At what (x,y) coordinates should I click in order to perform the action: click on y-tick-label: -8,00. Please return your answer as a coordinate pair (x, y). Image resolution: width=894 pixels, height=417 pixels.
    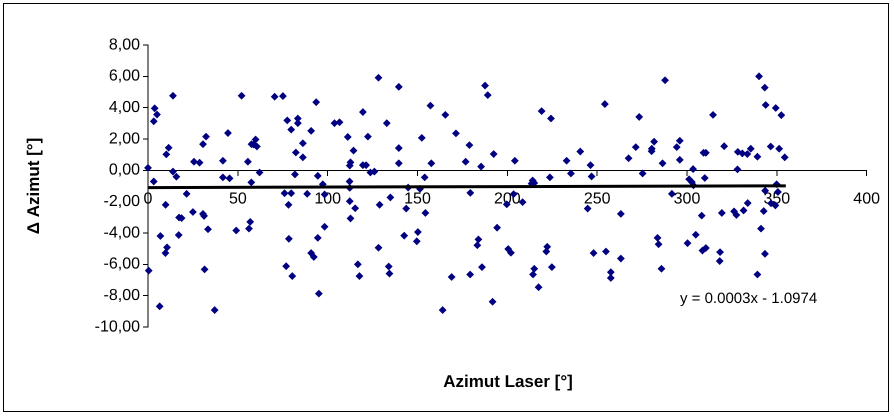
    Looking at the image, I should click on (122, 295).